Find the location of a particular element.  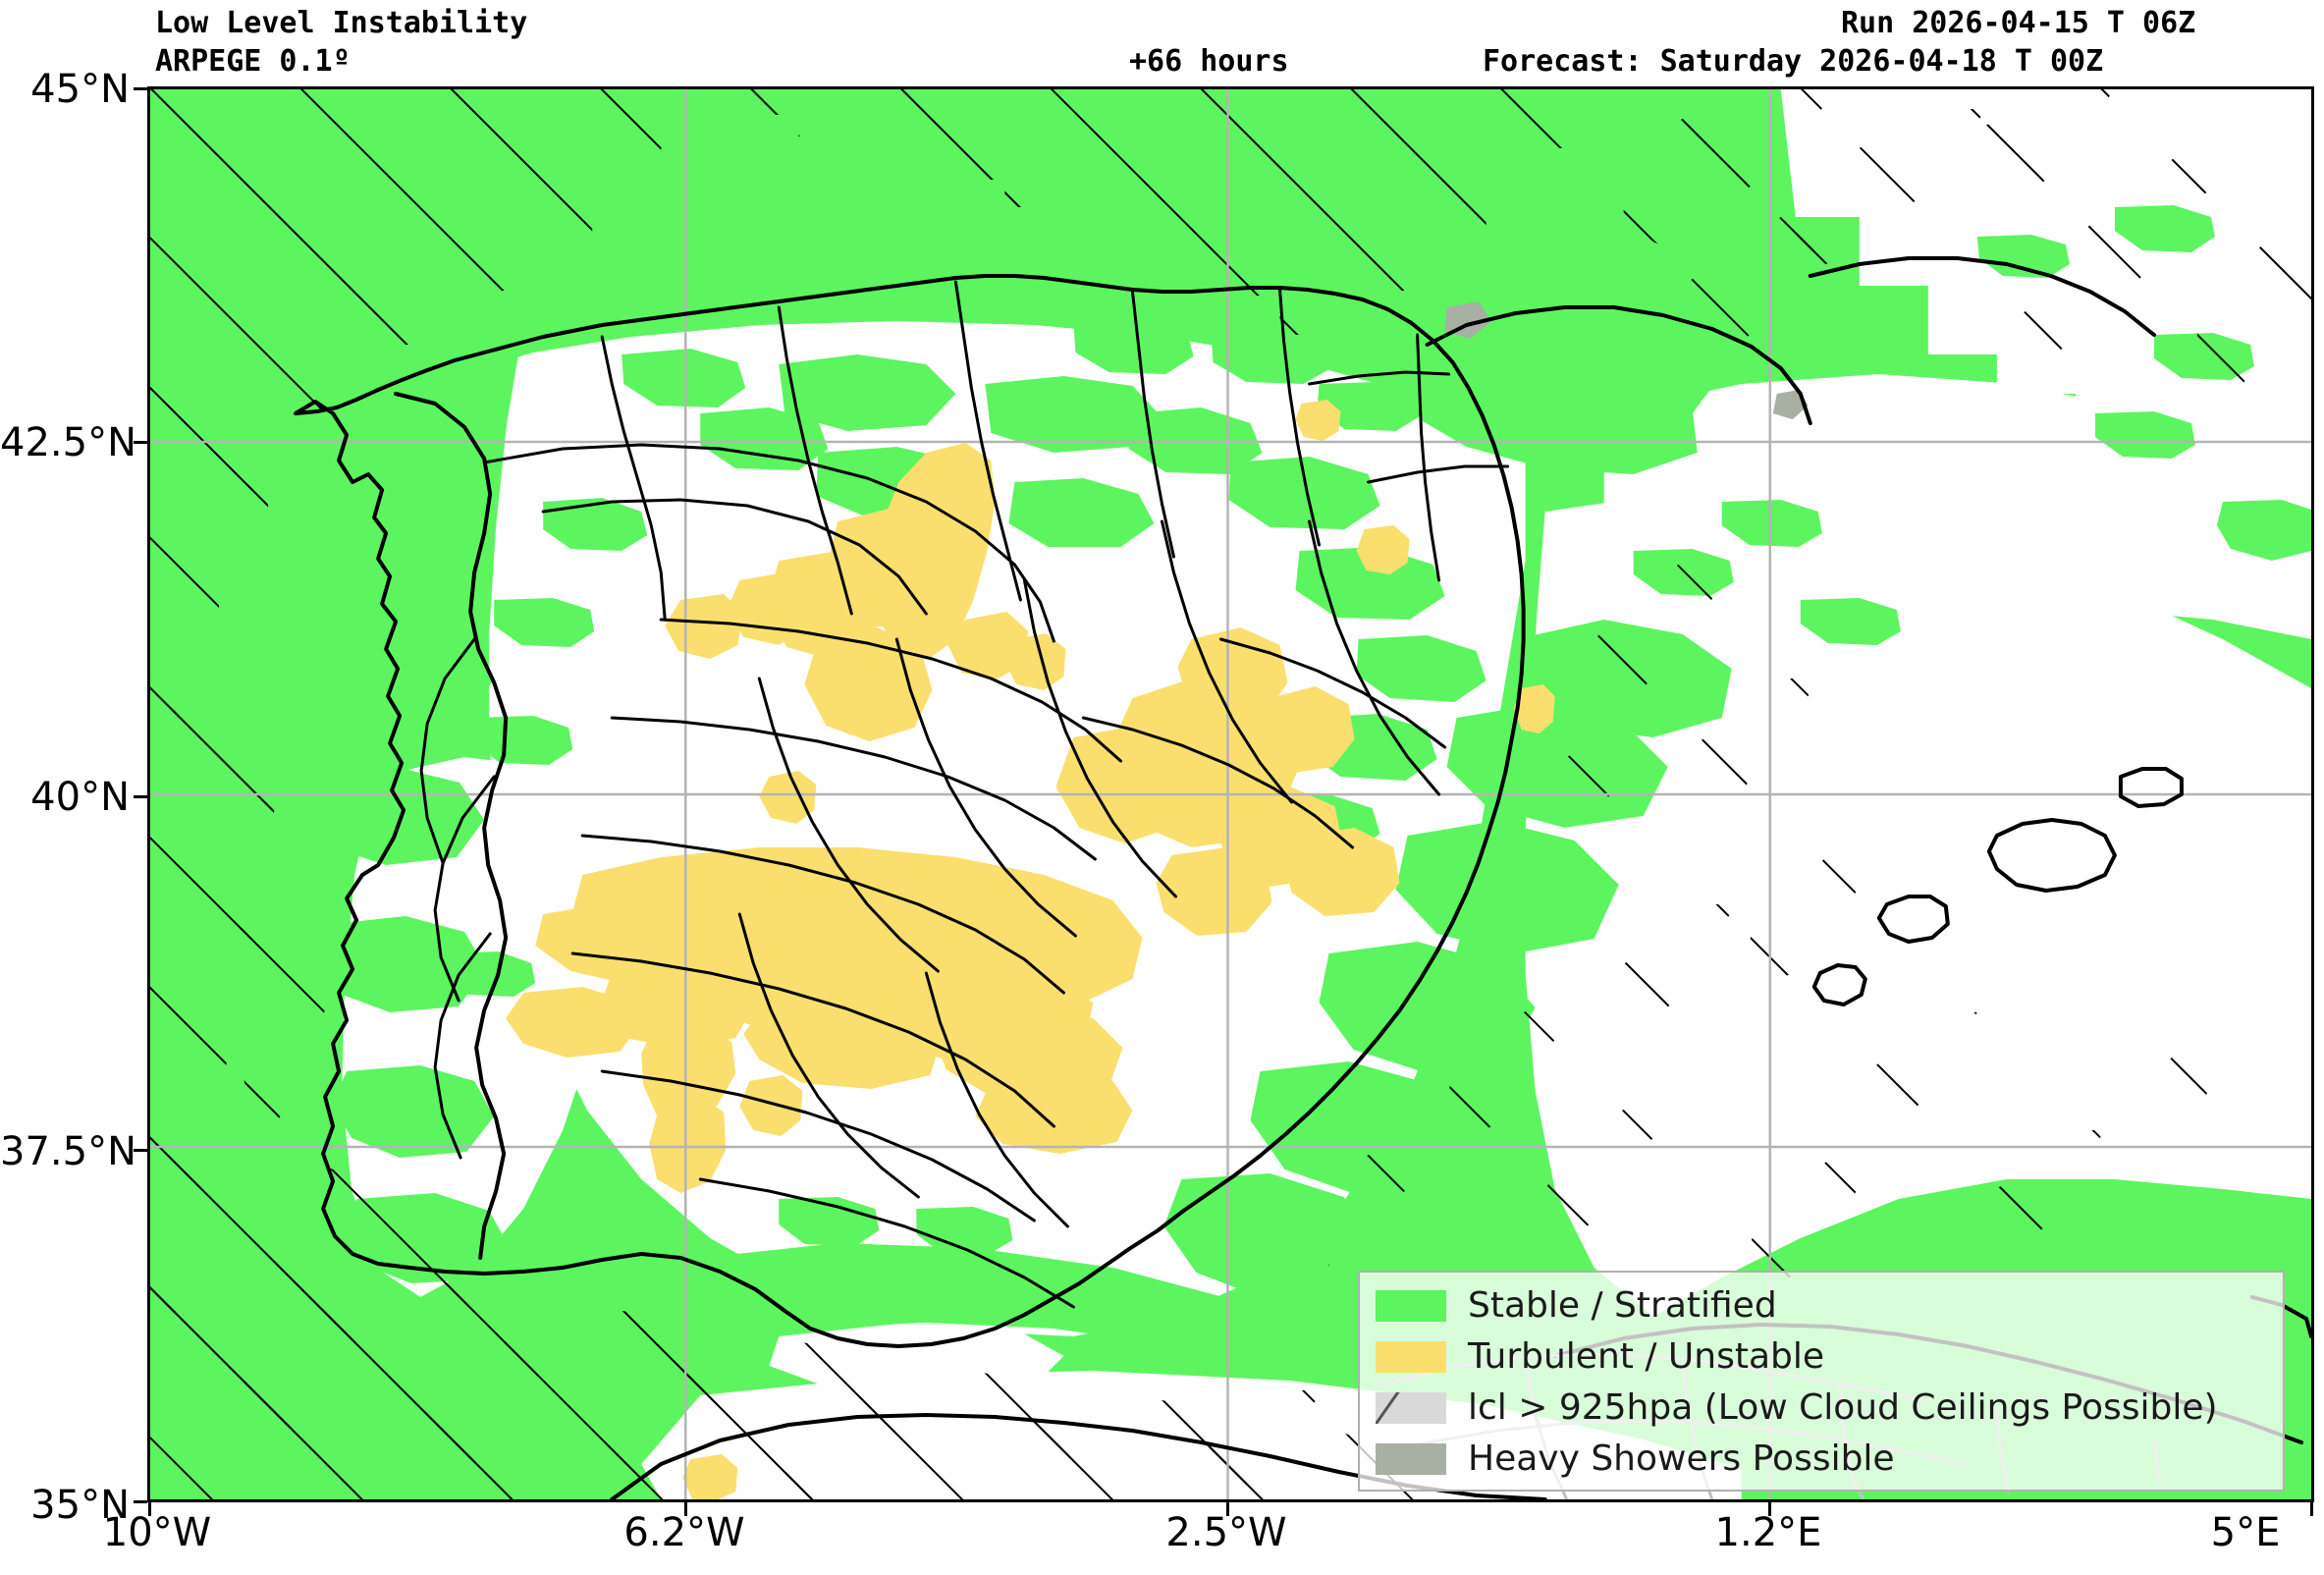

x-axis-tick-1_2e: 1.2°E is located at coordinates (1768, 1532).